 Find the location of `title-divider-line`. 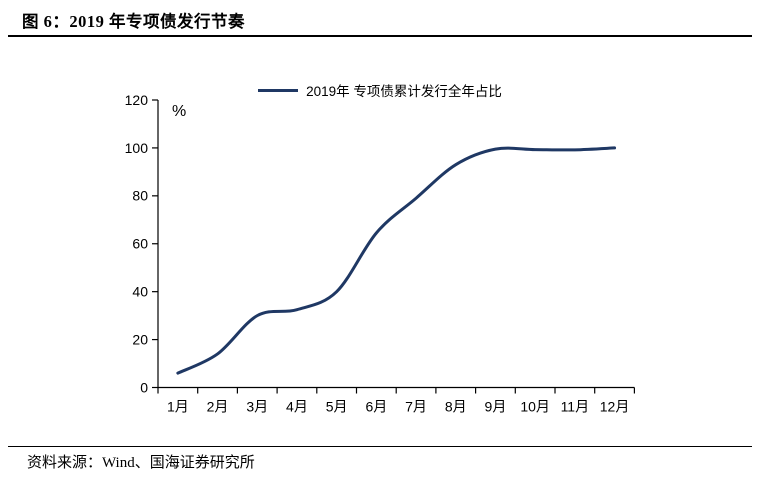

title-divider-line is located at coordinates (380, 36).